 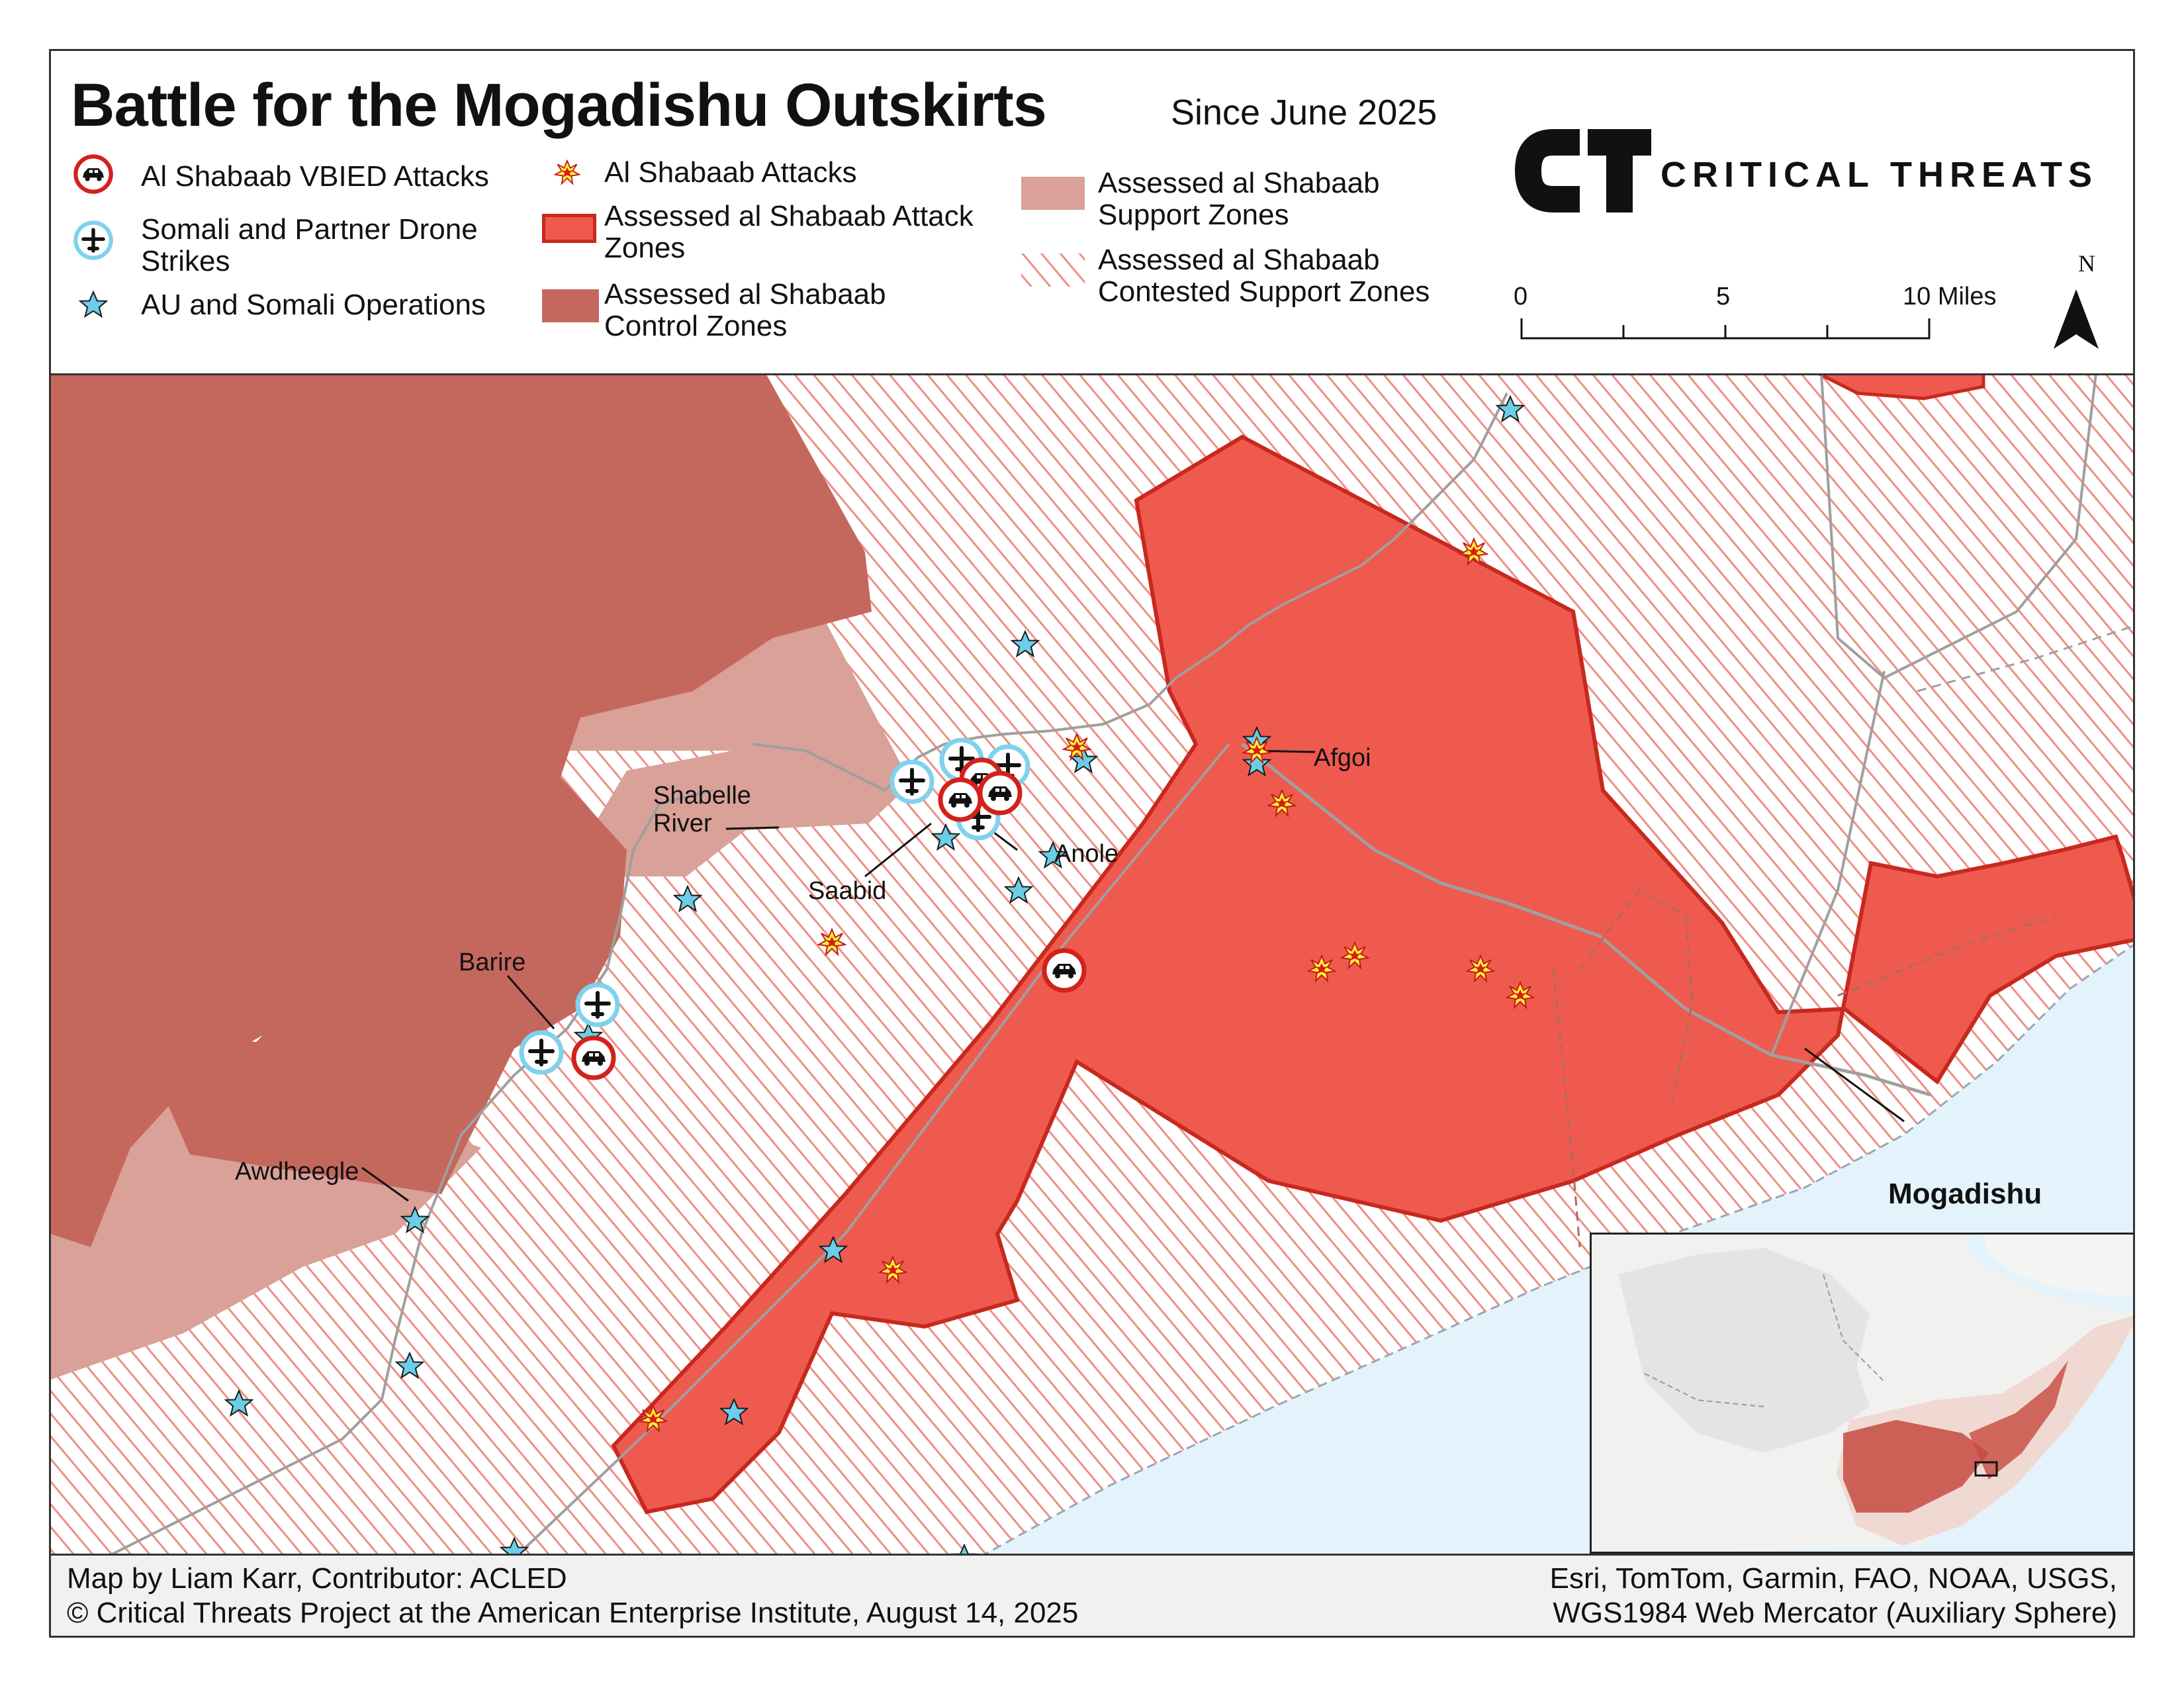 What do you see at coordinates (752, 828) in the screenshot?
I see `leader-shabelle` at bounding box center [752, 828].